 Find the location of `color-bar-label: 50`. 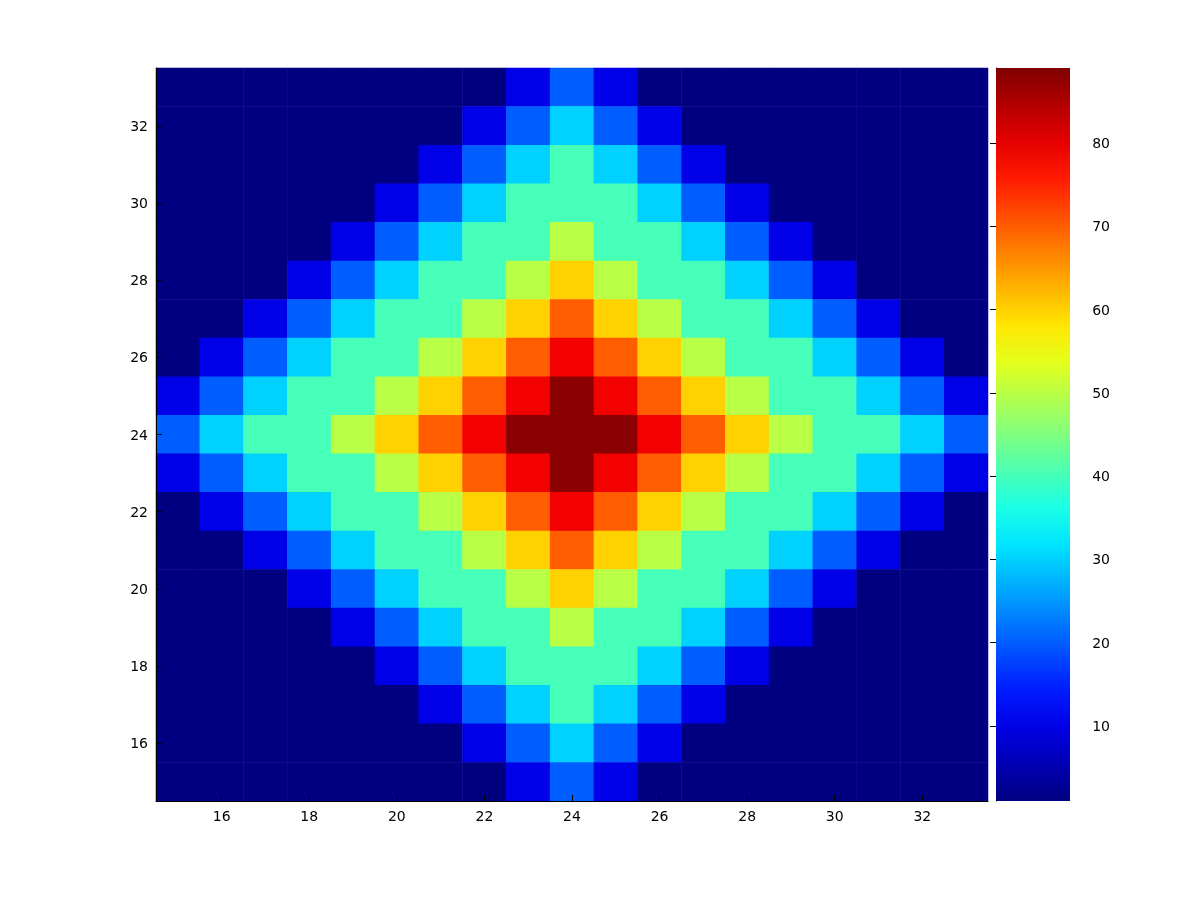

color-bar-label: 50 is located at coordinates (1101, 392).